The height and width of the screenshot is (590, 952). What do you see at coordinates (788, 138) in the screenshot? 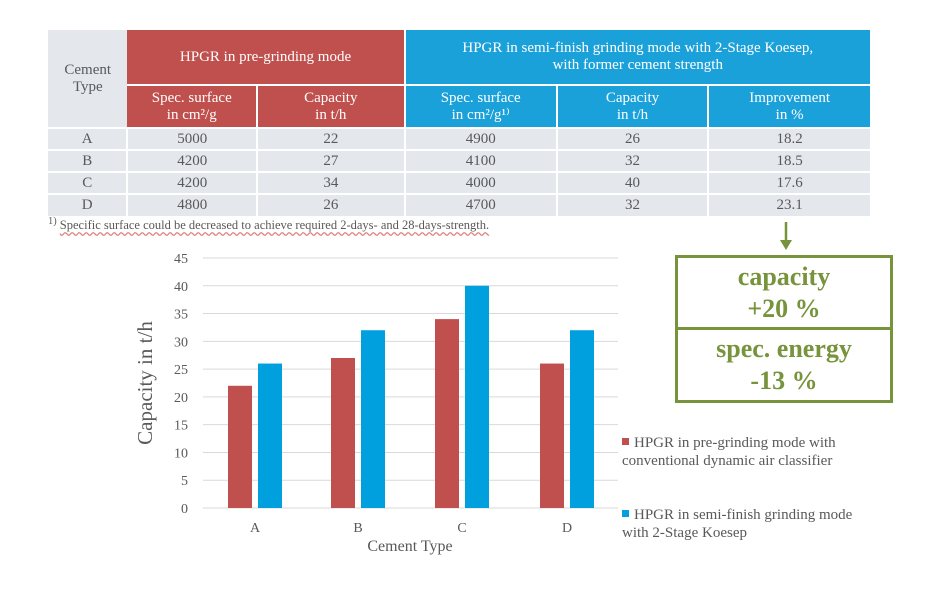
I see `table-cell: 18.2` at bounding box center [788, 138].